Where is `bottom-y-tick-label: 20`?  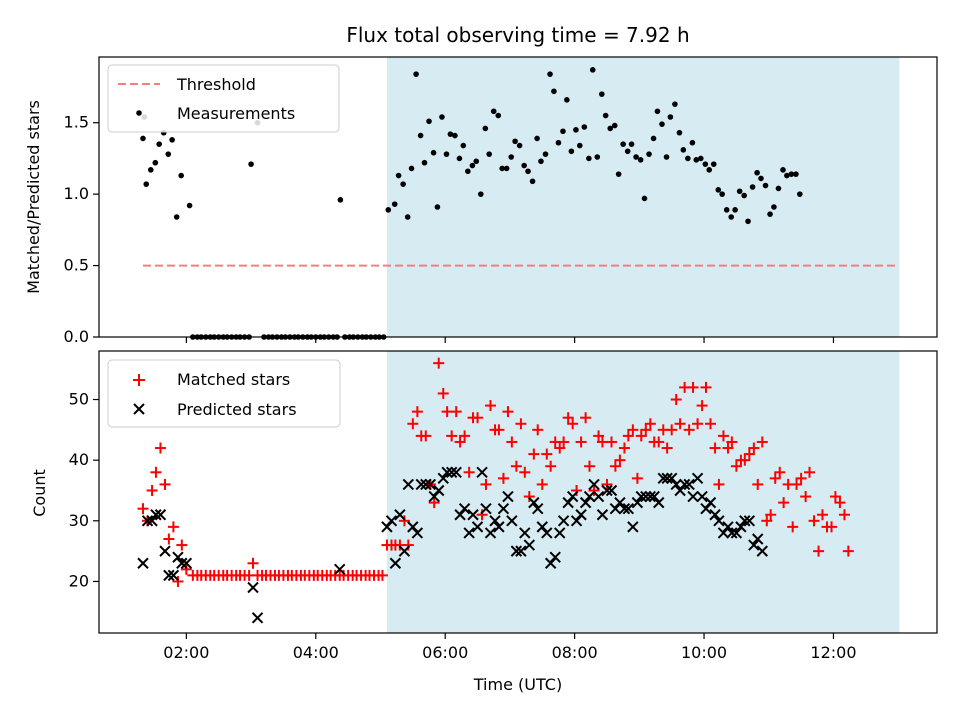 bottom-y-tick-label: 20 is located at coordinates (79, 580).